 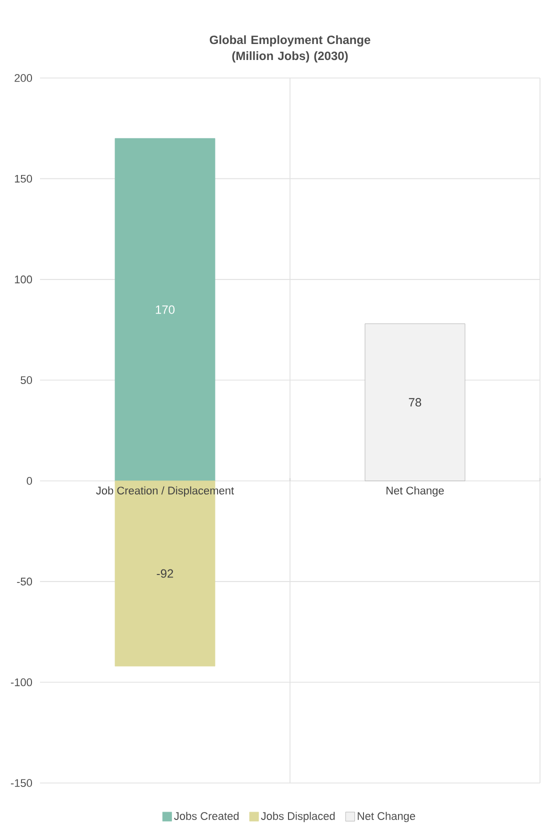 What do you see at coordinates (23, 78) in the screenshot?
I see `y-tick-label: 200` at bounding box center [23, 78].